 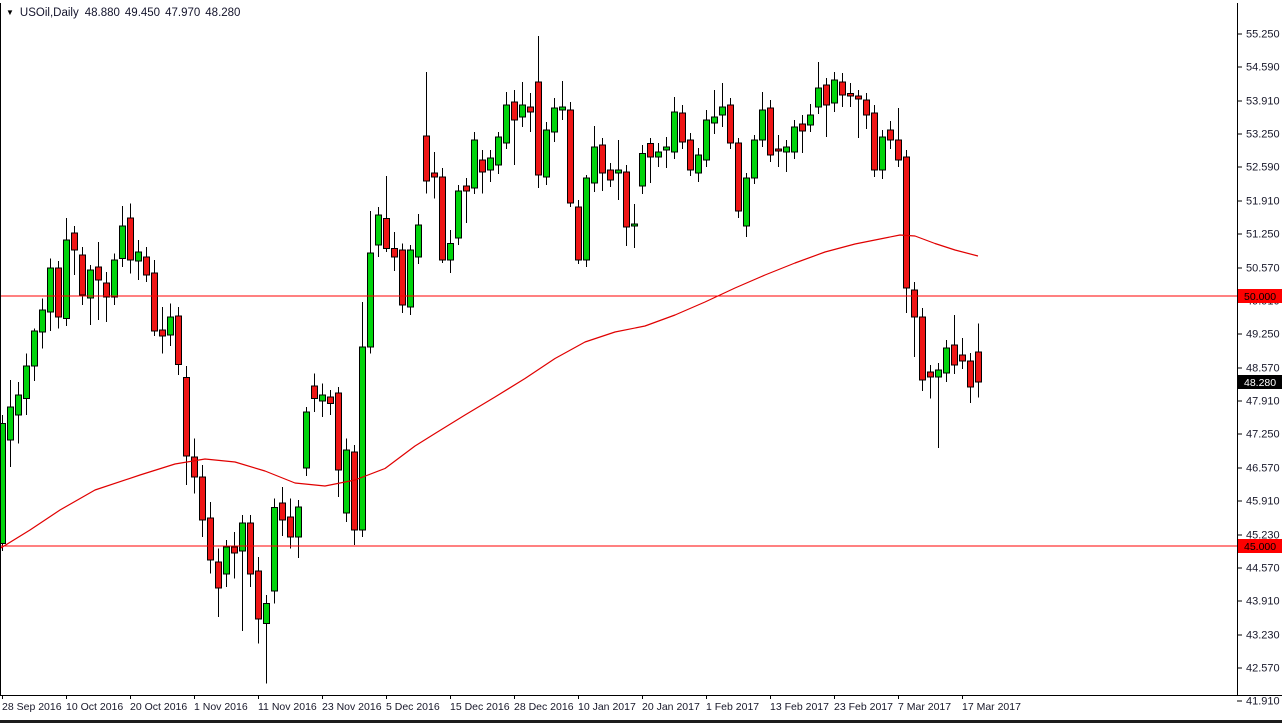 What do you see at coordinates (1260, 546) in the screenshot?
I see `price-tag-bg` at bounding box center [1260, 546].